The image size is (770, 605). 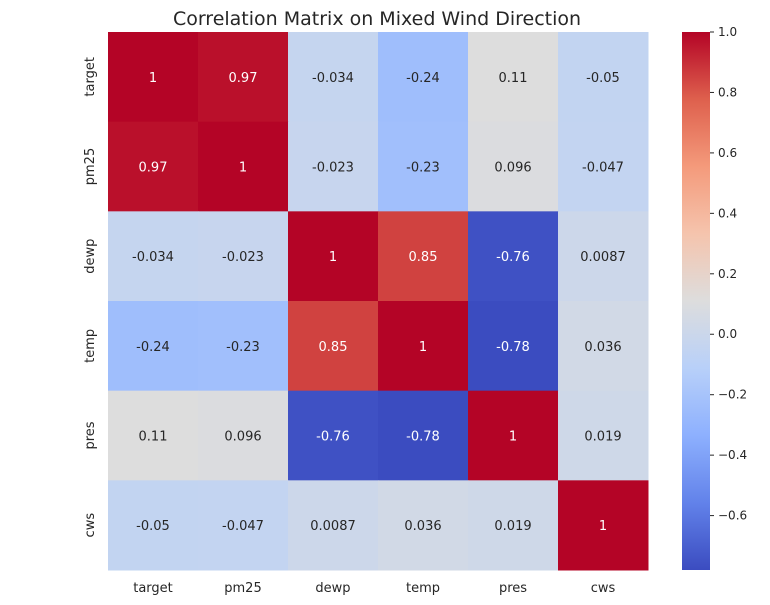 I want to click on heatmap-cell-target-pres, so click(x=513, y=77).